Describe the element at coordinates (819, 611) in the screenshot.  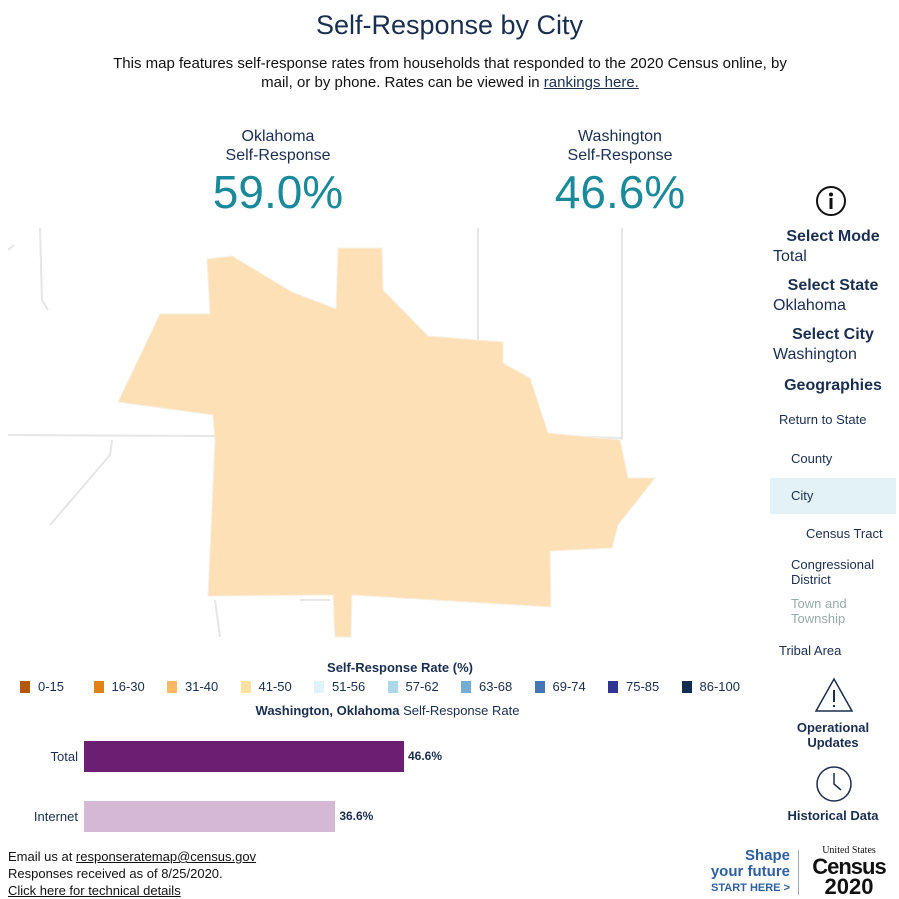
I see `geo-town-township: Town and Township` at that location.